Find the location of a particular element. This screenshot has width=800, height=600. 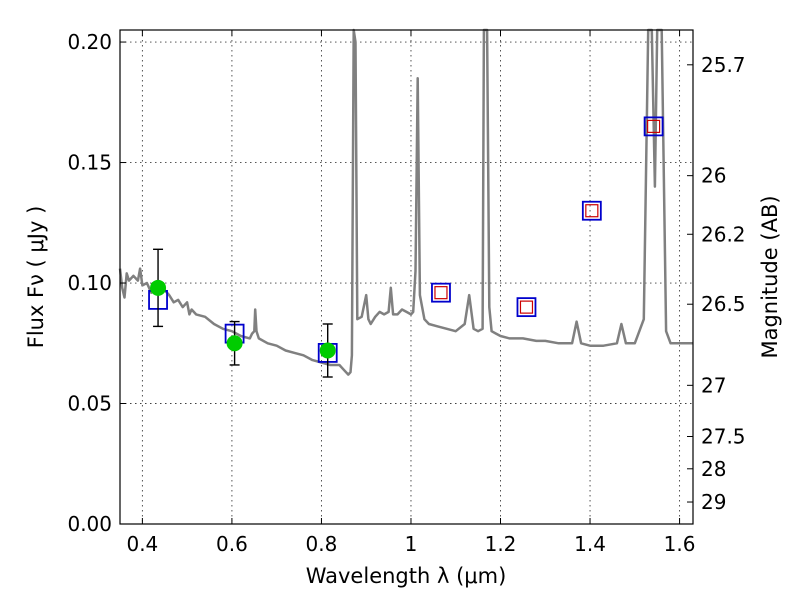

x-tick-label: 1.2 is located at coordinates (501, 544).